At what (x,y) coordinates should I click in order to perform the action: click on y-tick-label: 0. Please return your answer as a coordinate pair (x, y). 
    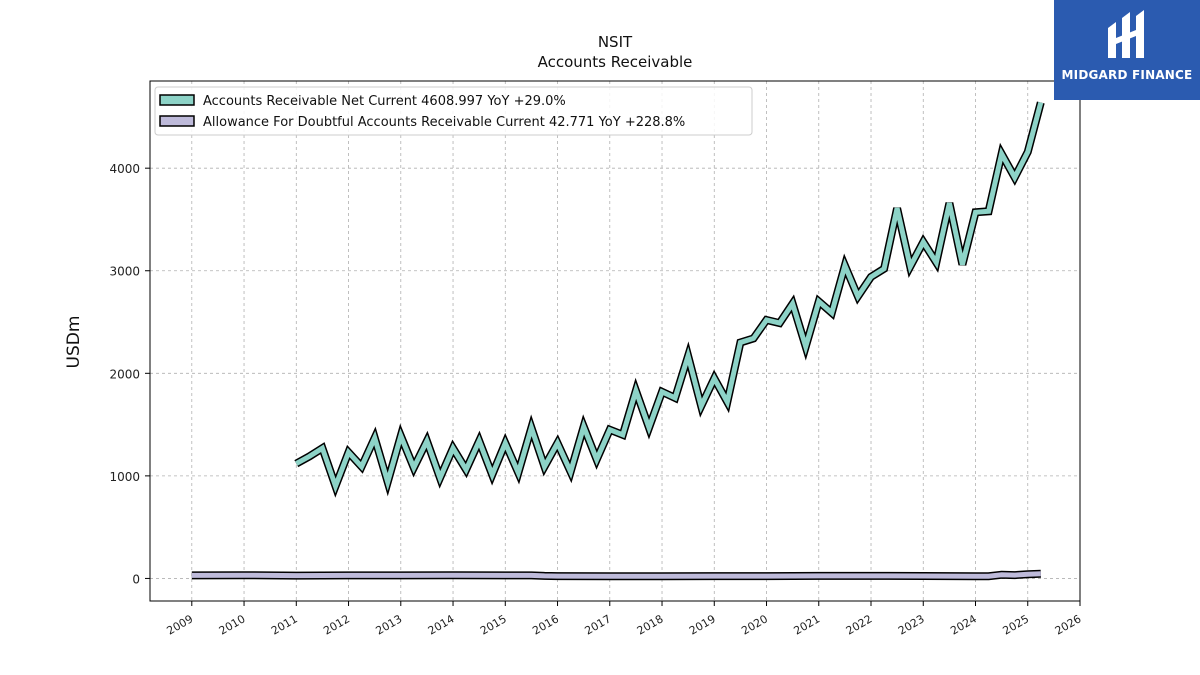
    Looking at the image, I should click on (136, 579).